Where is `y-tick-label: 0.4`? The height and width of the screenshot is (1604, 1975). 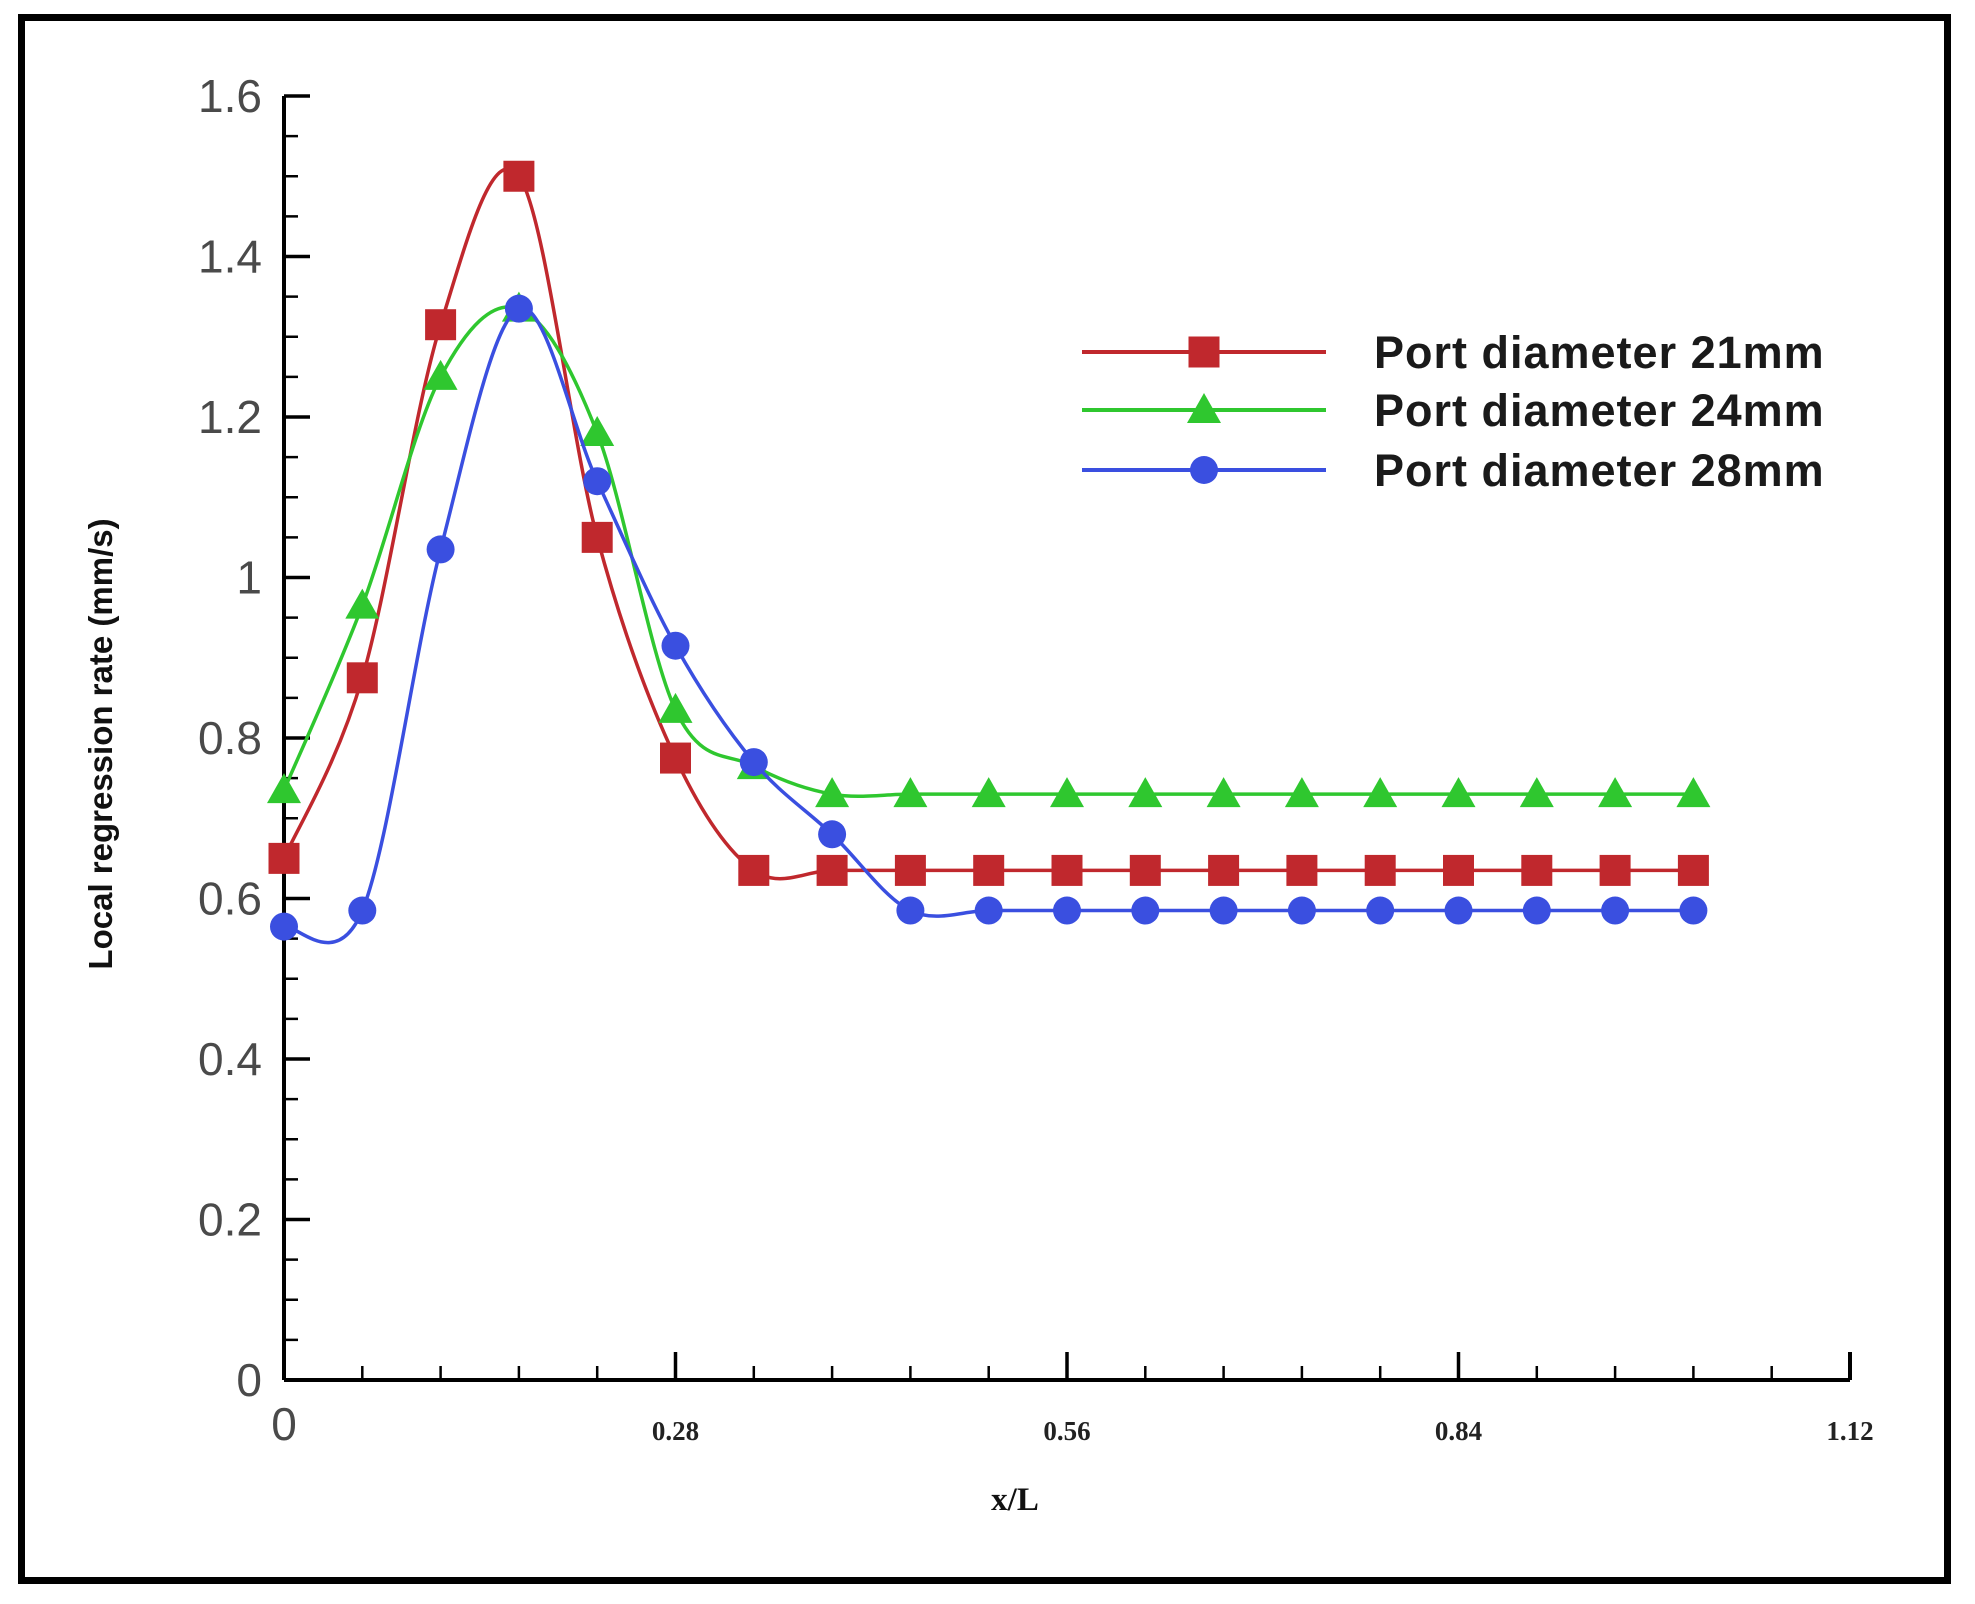 y-tick-label: 0.4 is located at coordinates (230, 1059).